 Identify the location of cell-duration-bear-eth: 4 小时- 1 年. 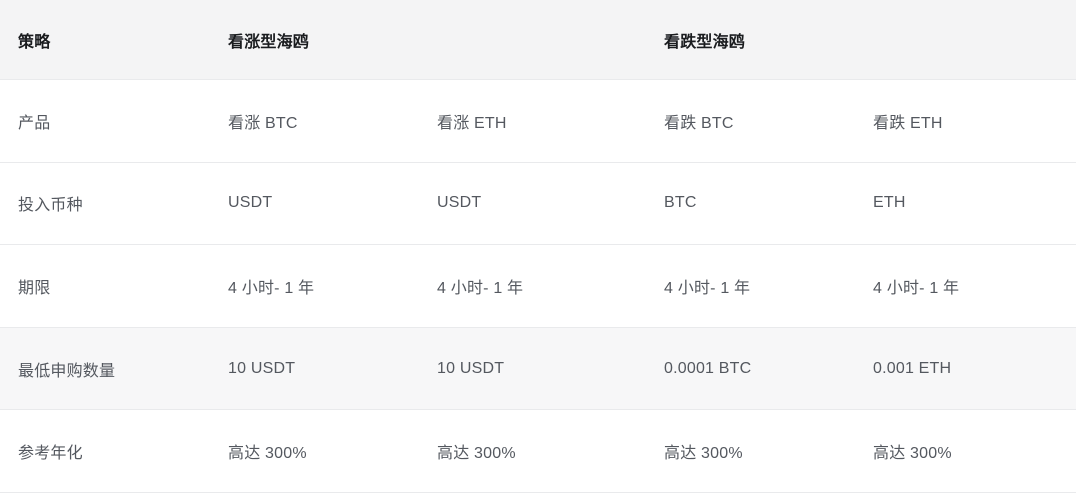
(916, 288).